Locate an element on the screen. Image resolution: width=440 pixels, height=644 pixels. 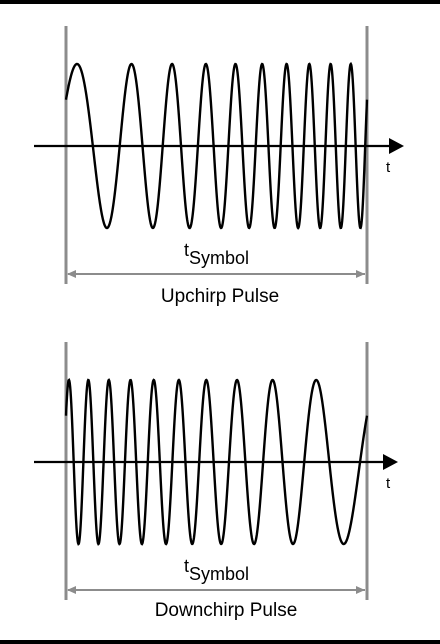
bottom-border is located at coordinates (220, 642).